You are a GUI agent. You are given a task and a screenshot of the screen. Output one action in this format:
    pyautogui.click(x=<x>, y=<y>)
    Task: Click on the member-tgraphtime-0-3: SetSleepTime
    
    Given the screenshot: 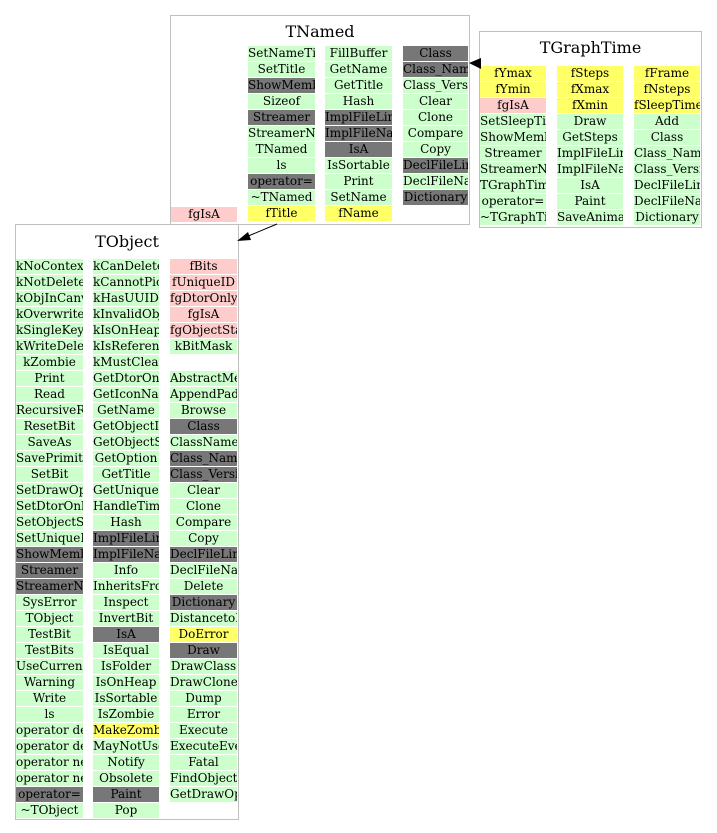 What is the action you would take?
    pyautogui.click(x=513, y=121)
    